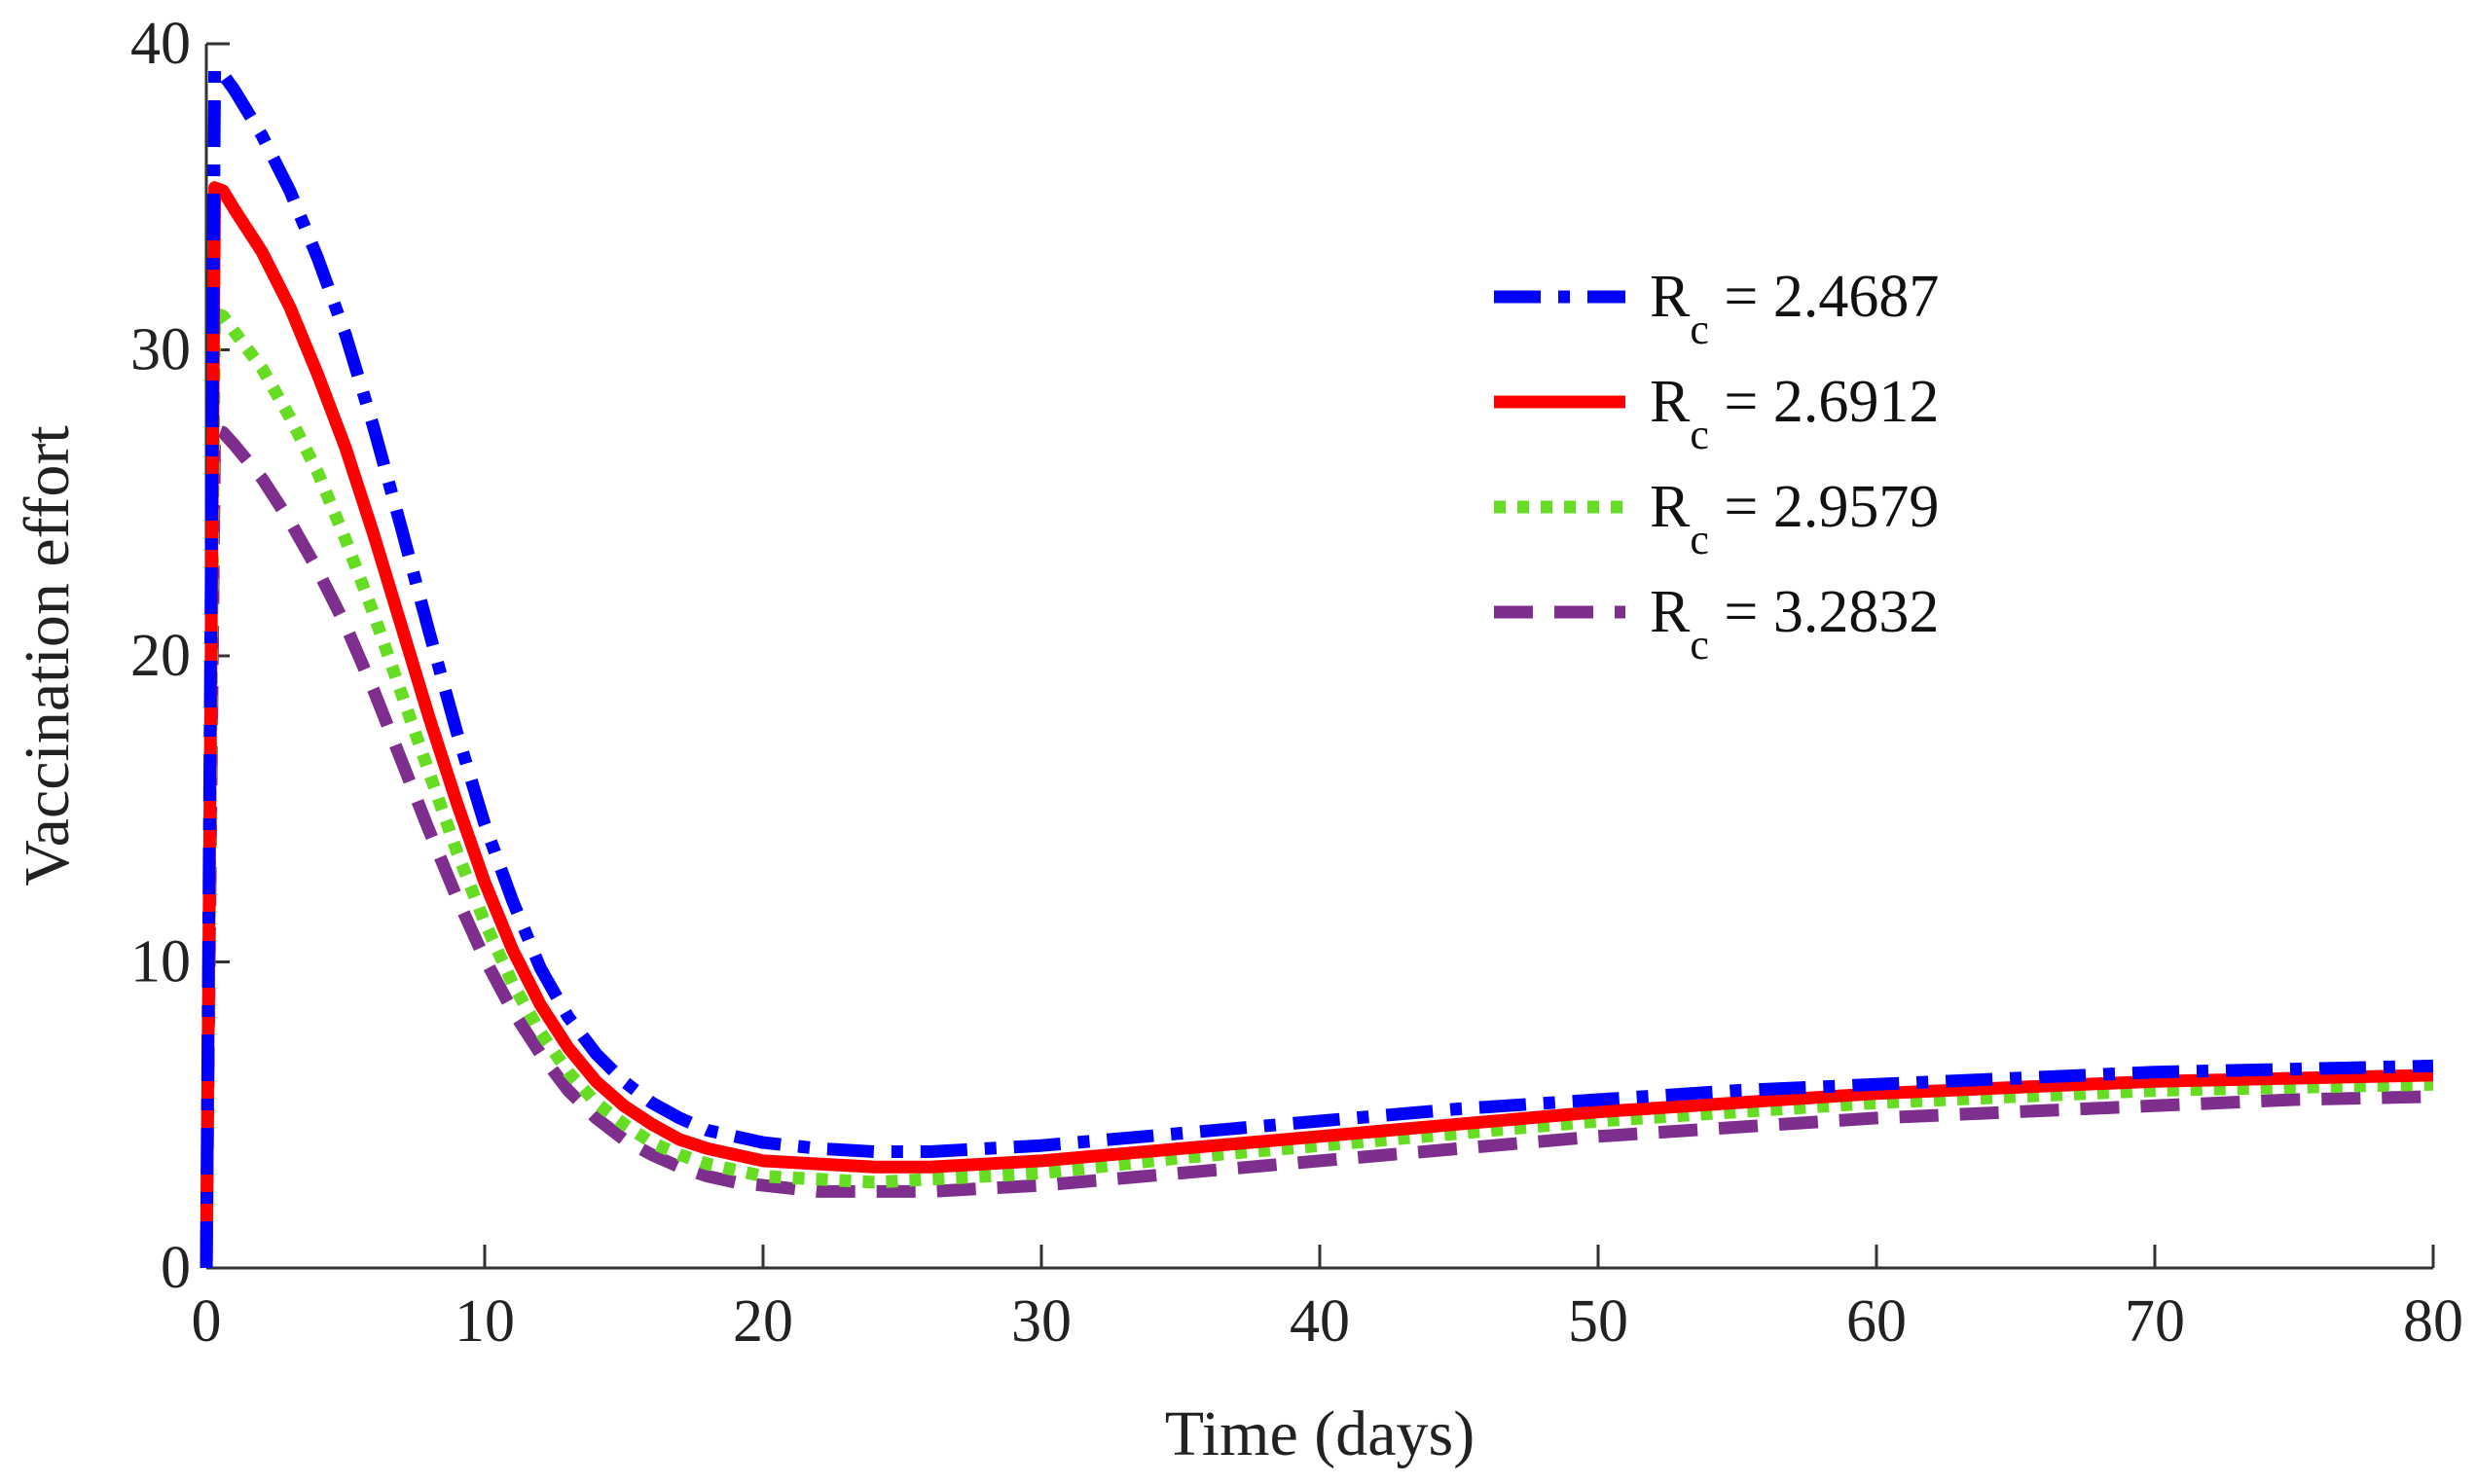 Image resolution: width=2476 pixels, height=1484 pixels. What do you see at coordinates (1876, 1321) in the screenshot?
I see `x-tick-label: 60` at bounding box center [1876, 1321].